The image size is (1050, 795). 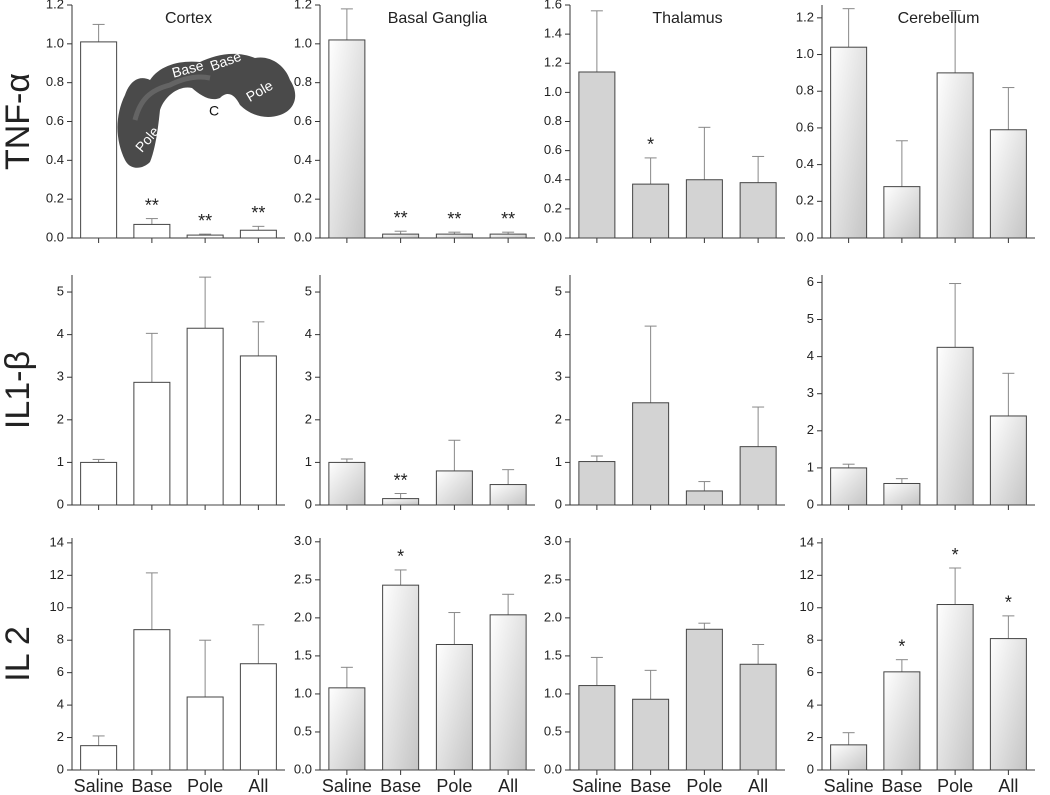 What do you see at coordinates (303, 198) in the screenshot?
I see `y-tick-label: 0.2` at bounding box center [303, 198].